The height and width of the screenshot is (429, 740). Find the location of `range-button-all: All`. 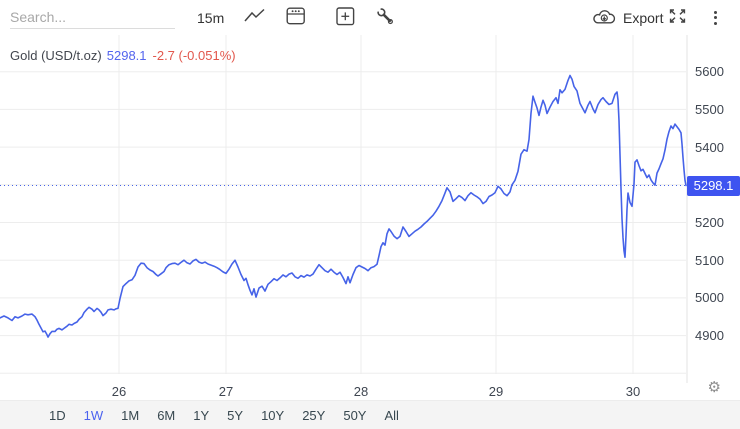

range-button-all: All is located at coordinates (391, 415).